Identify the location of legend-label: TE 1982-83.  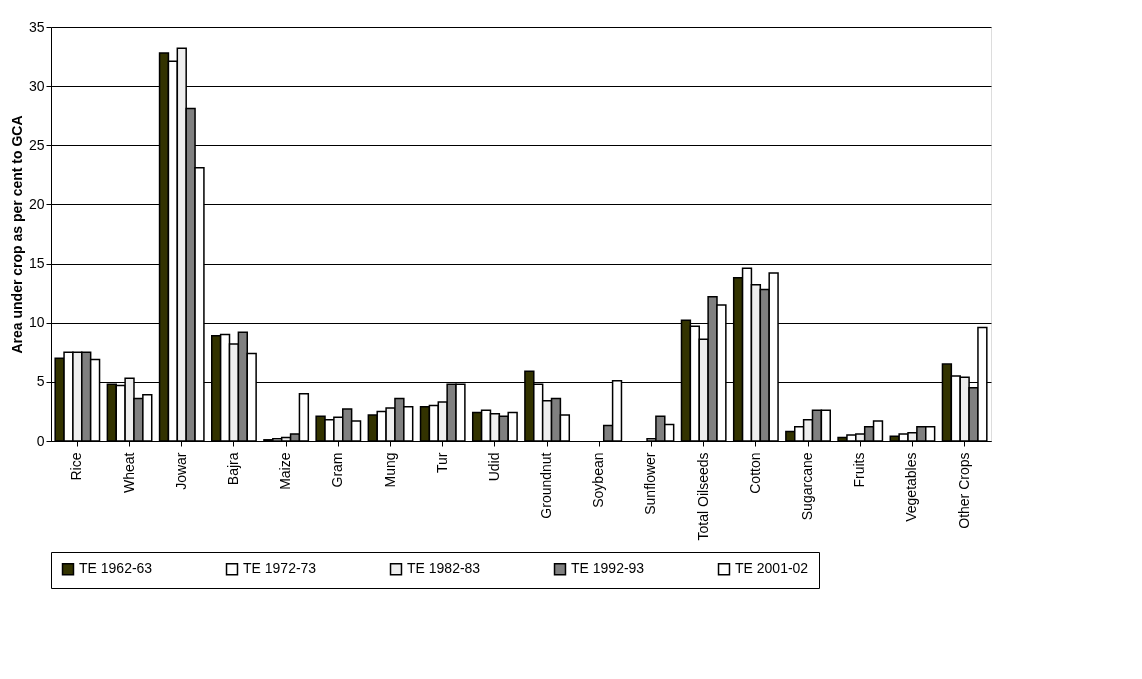
(444, 568).